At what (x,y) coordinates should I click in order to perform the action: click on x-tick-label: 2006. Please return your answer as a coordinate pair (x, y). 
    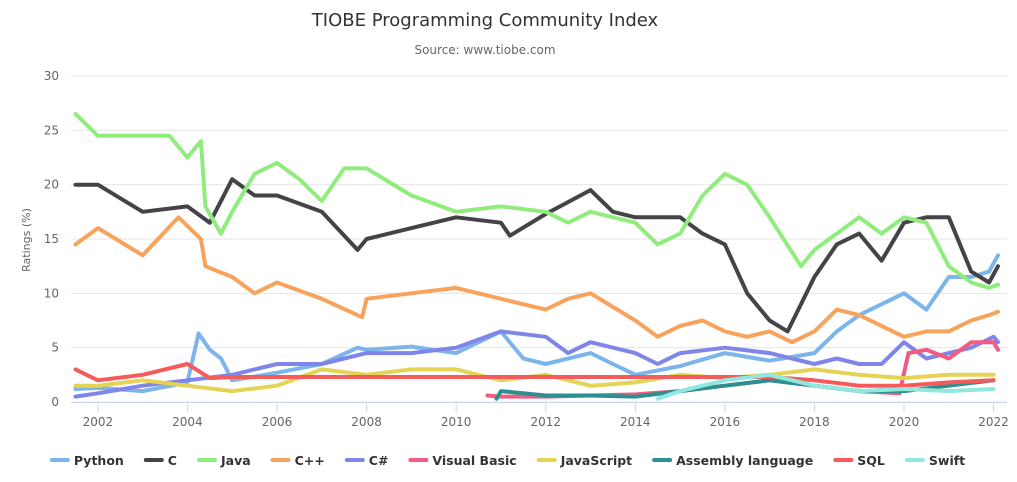
    Looking at the image, I should click on (277, 422).